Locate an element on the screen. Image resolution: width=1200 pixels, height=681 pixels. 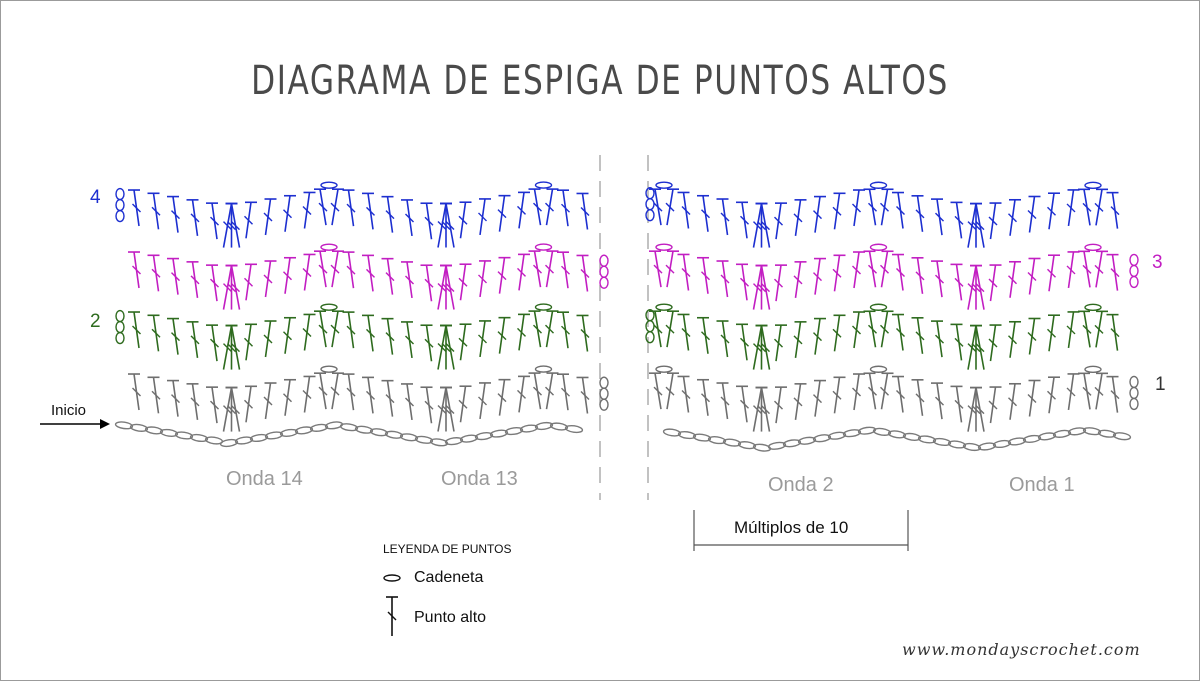
row-number-4: 4 is located at coordinates (95, 197).